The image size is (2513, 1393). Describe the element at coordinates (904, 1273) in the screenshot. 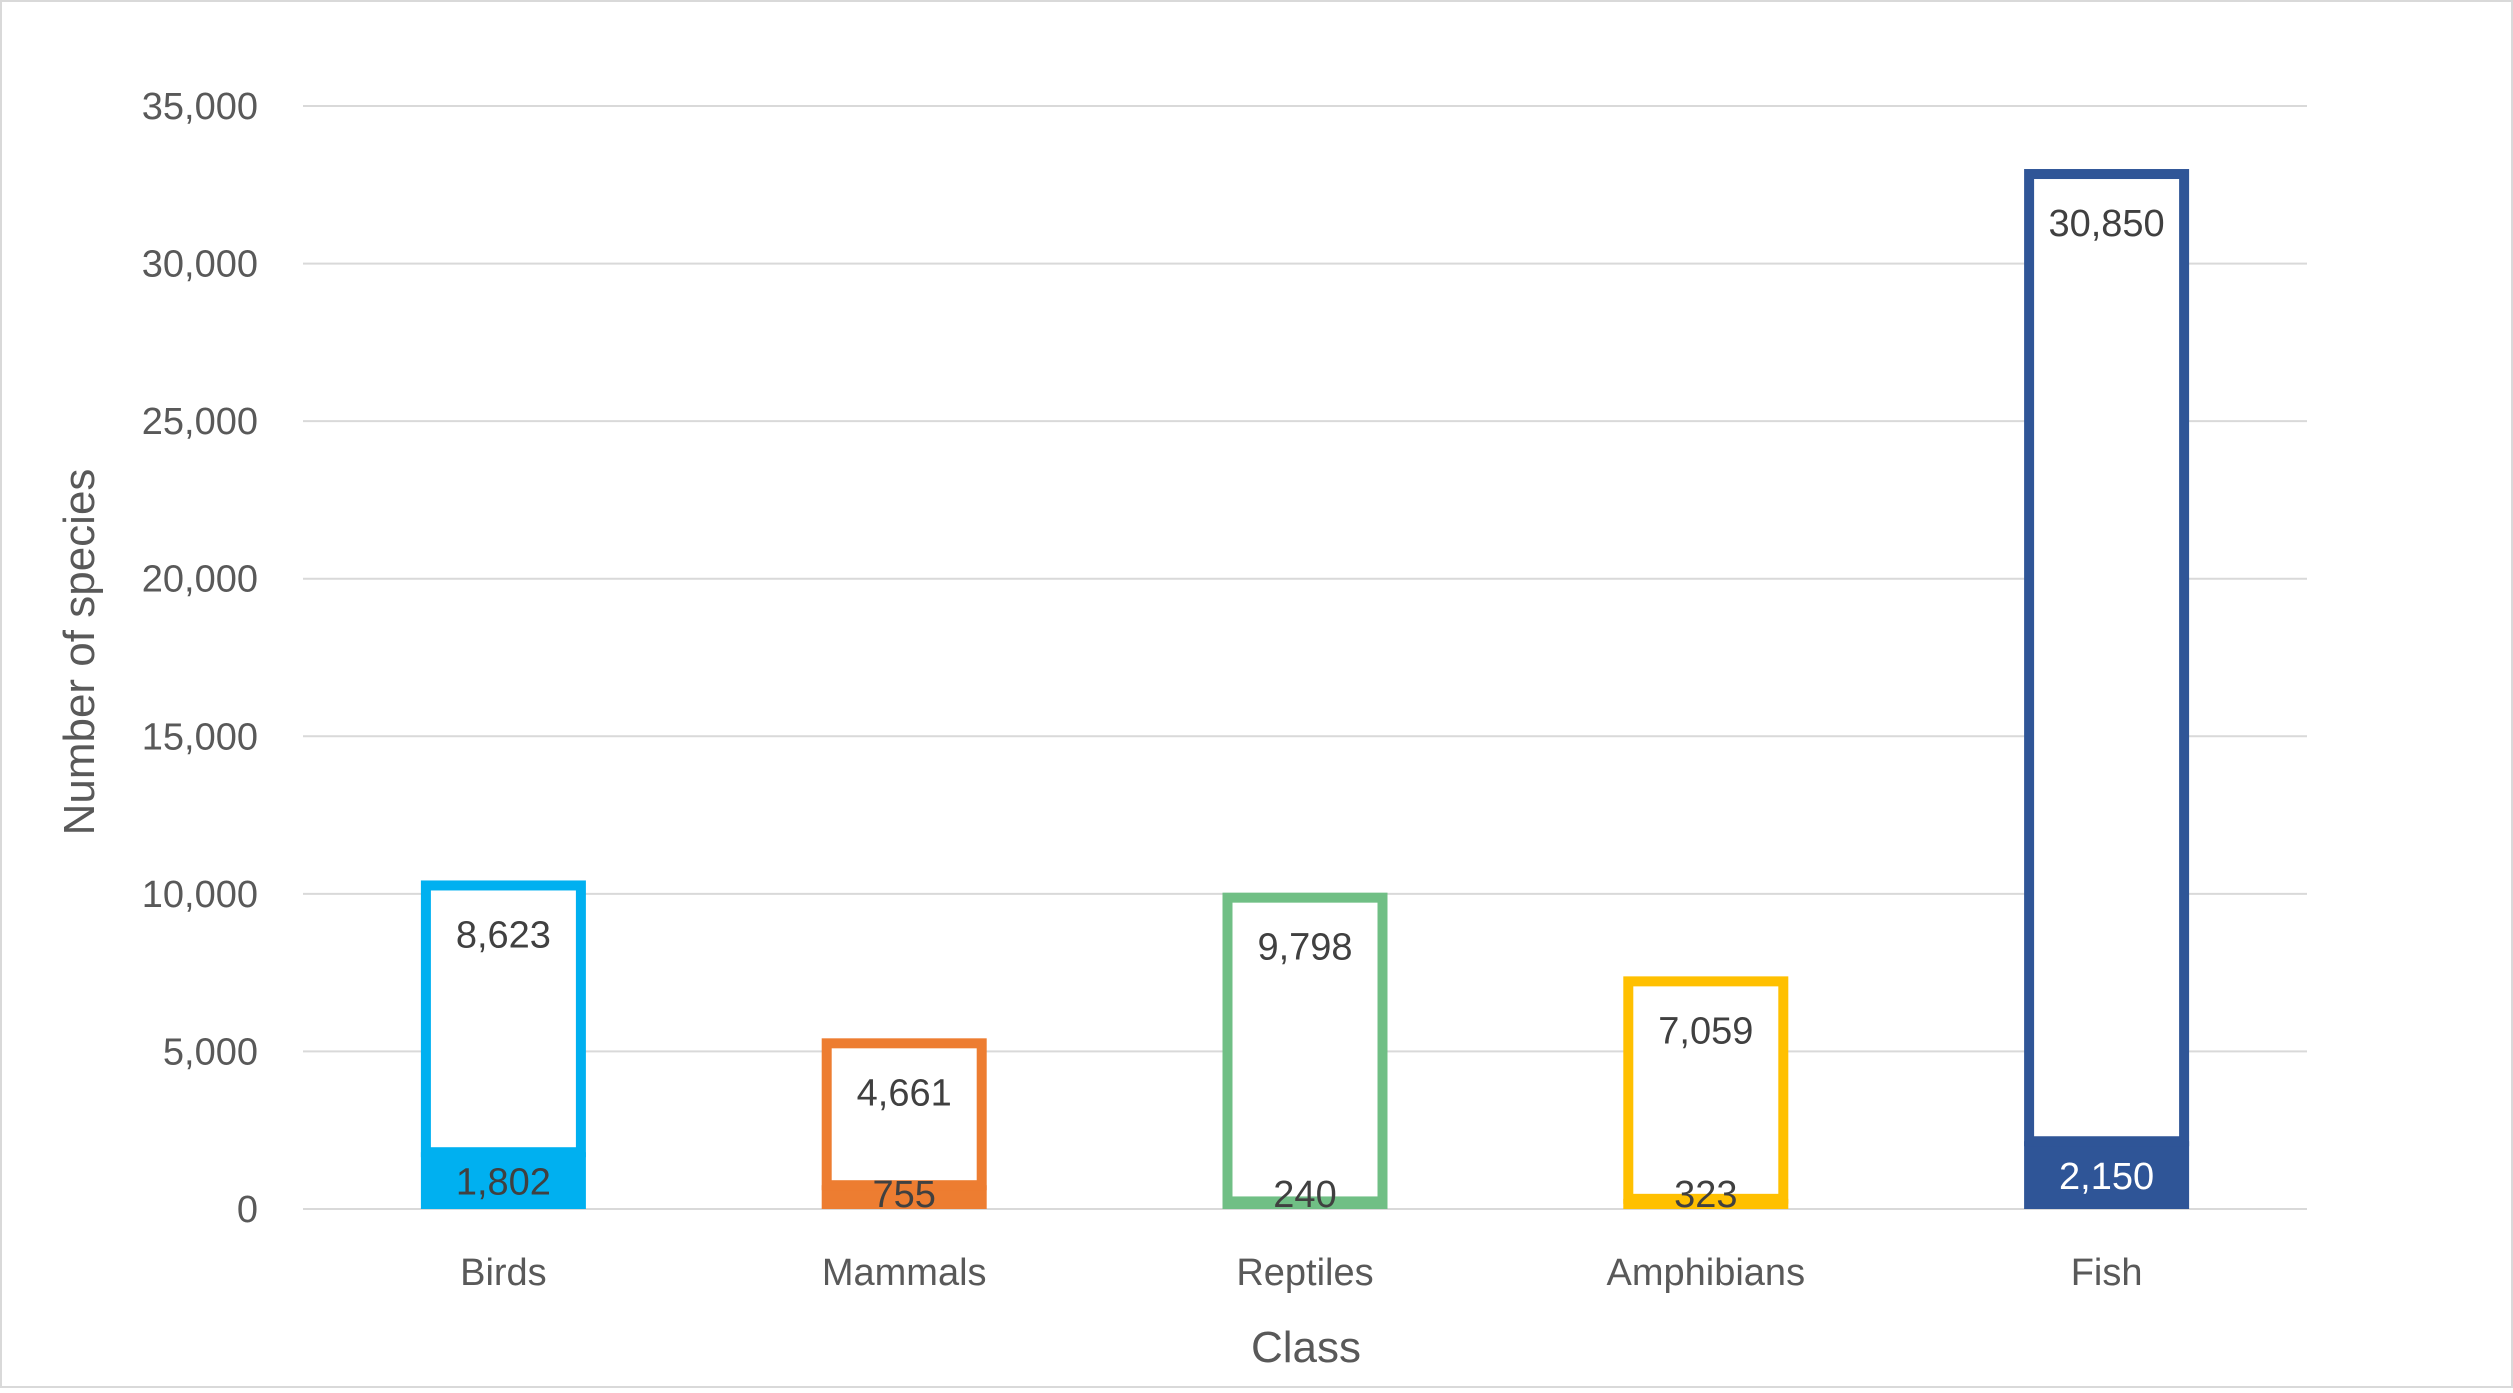

I see `x-tick-label-mammals: Mammals` at that location.